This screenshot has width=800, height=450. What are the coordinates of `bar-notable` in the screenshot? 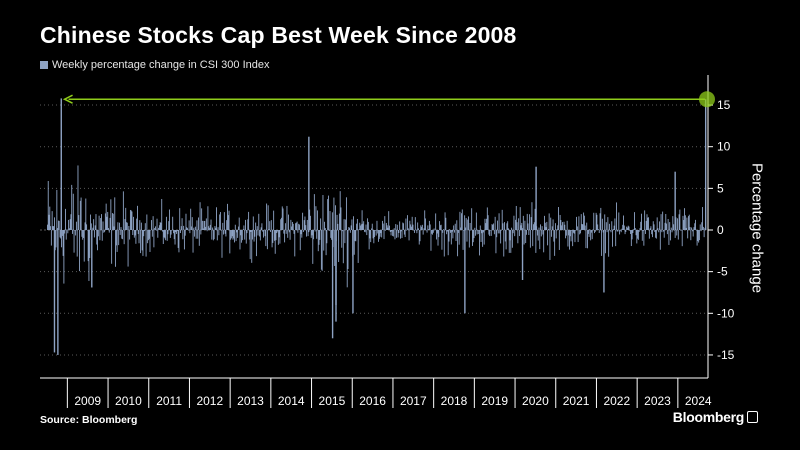 It's located at (353, 272).